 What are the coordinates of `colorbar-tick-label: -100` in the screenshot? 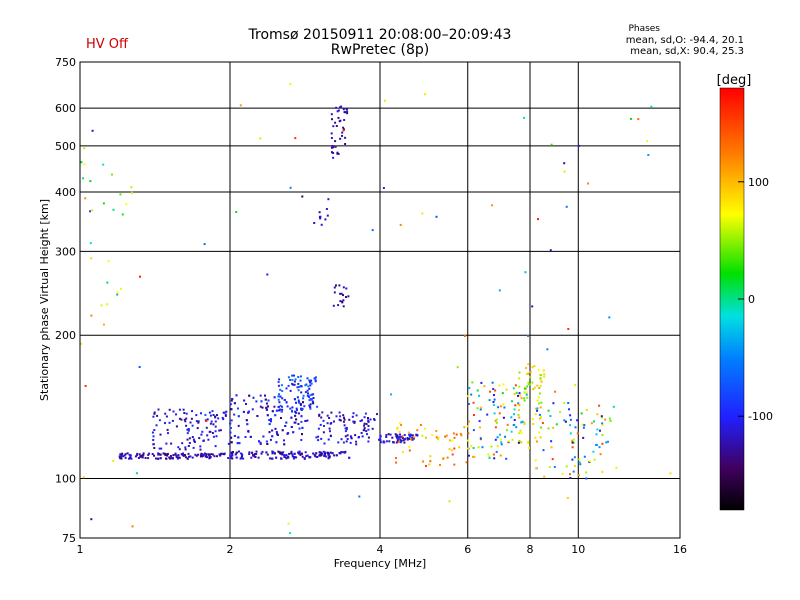 It's located at (760, 416).